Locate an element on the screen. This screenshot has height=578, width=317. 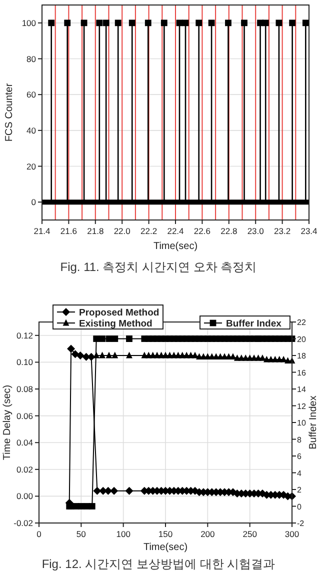
y2-axis-title: Buffer Index is located at coordinates (312, 423).